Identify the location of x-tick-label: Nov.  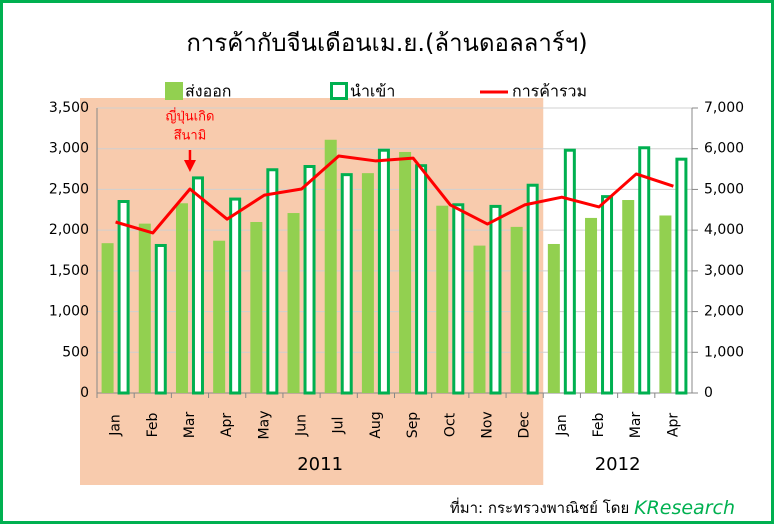
(487, 424).